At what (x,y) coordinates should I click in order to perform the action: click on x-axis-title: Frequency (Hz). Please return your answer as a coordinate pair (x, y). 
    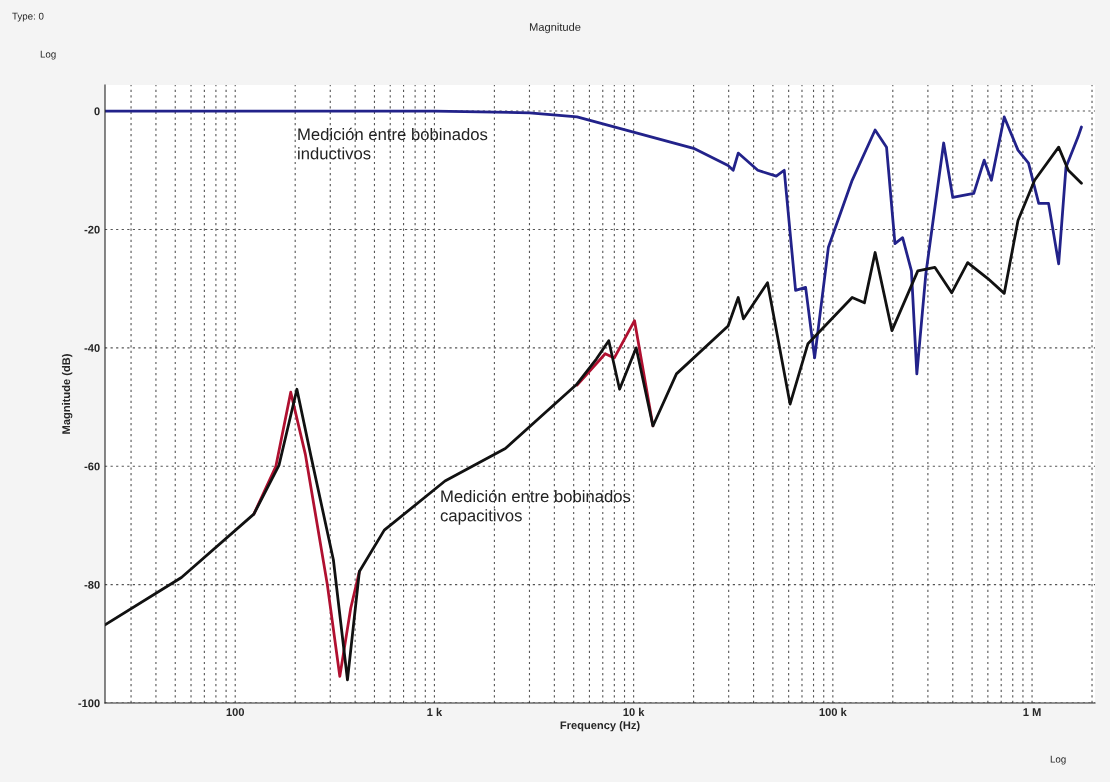
    Looking at the image, I should click on (600, 726).